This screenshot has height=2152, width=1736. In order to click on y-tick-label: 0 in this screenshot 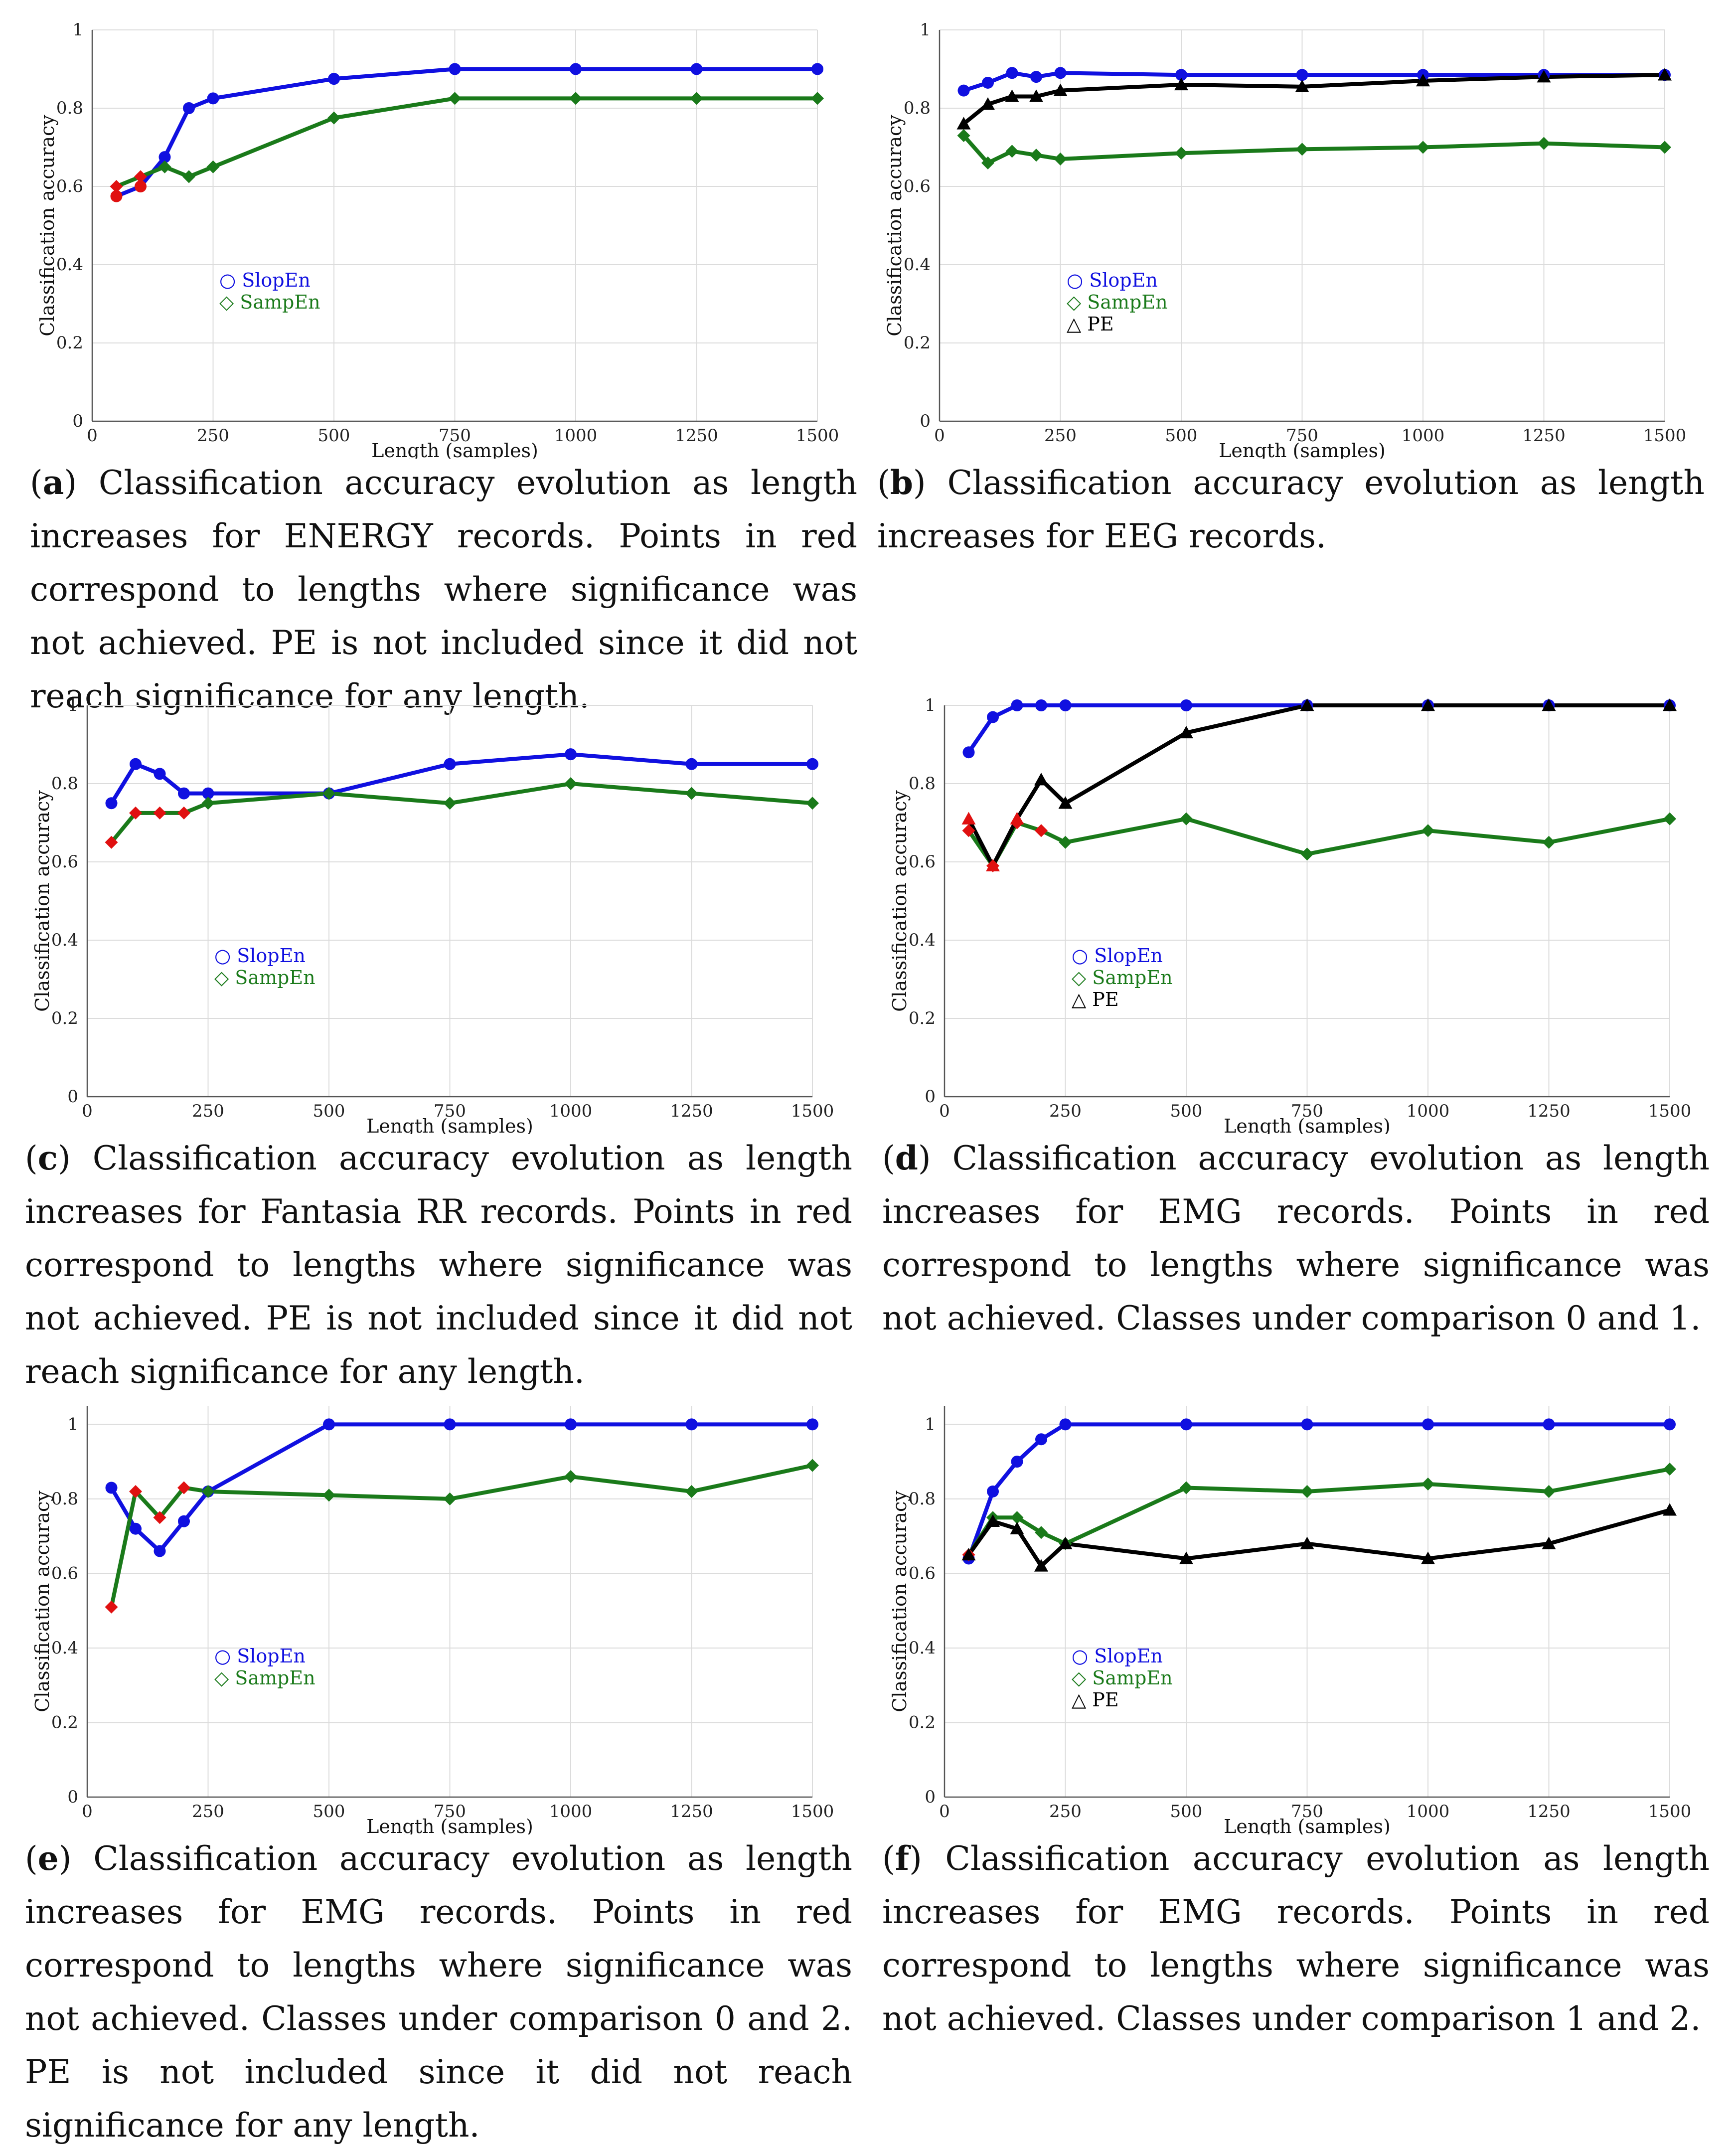, I will do `click(72, 1797)`.